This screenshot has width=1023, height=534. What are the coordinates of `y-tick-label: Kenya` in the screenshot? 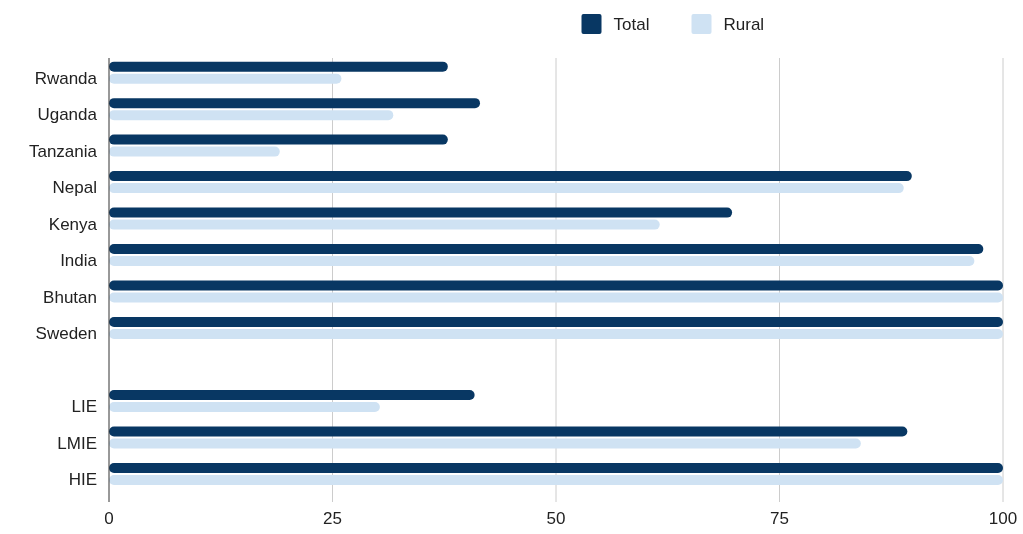 It's located at (73, 224).